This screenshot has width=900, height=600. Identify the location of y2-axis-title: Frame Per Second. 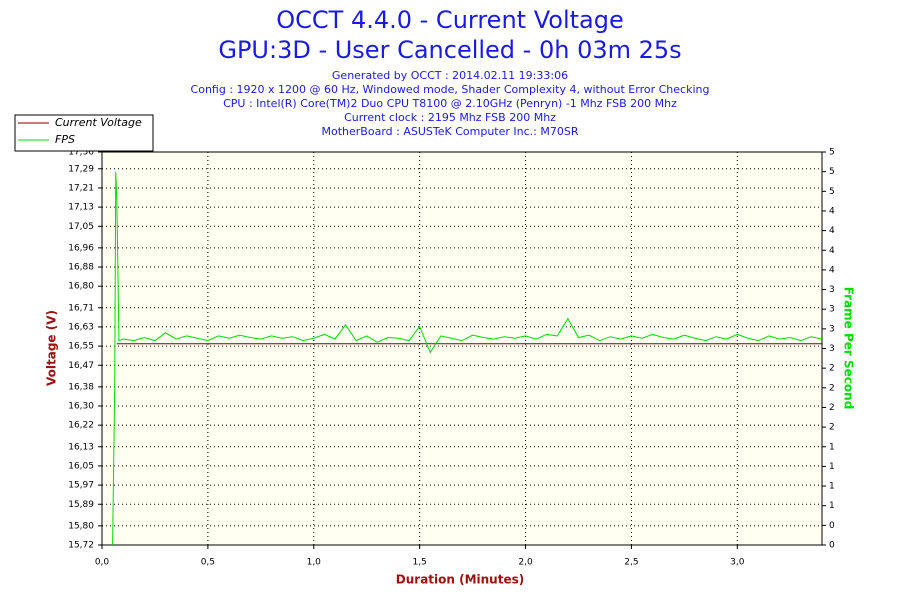
(849, 348).